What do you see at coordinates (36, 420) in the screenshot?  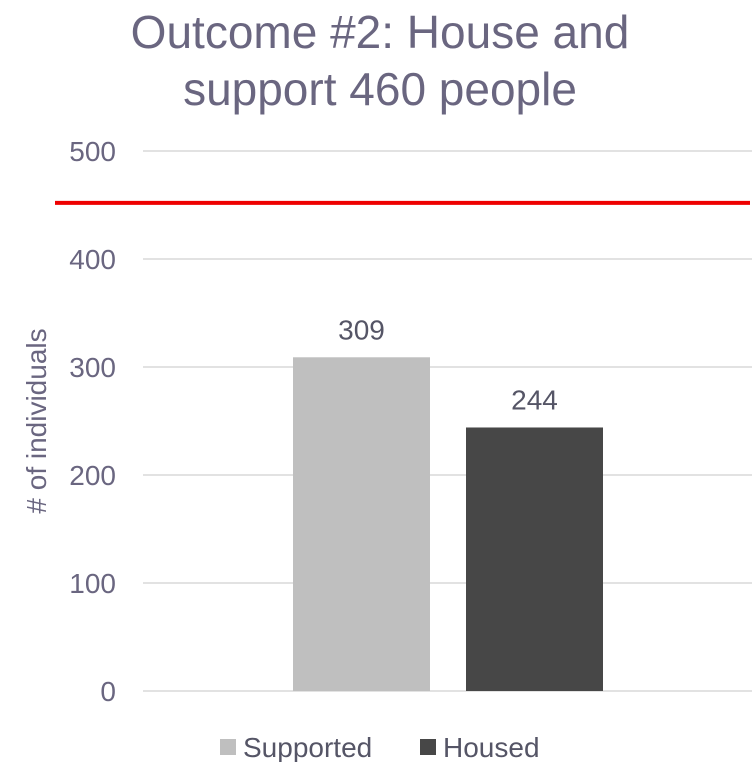 I see `y-axis-title: # of individuals` at bounding box center [36, 420].